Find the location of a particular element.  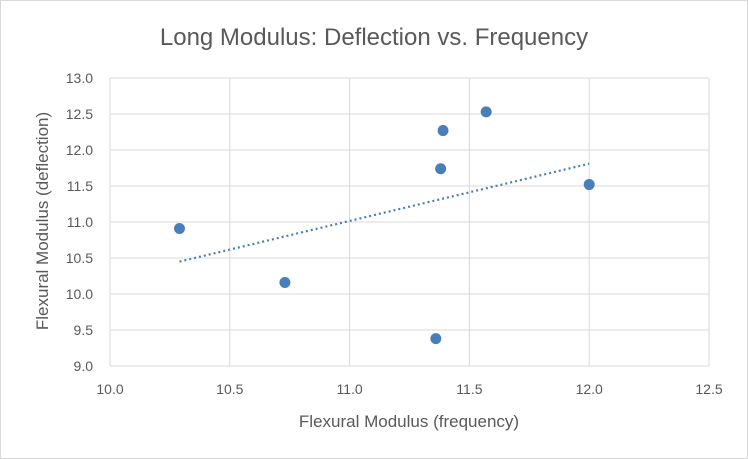

y-tick-label: 11.0 is located at coordinates (80, 222).